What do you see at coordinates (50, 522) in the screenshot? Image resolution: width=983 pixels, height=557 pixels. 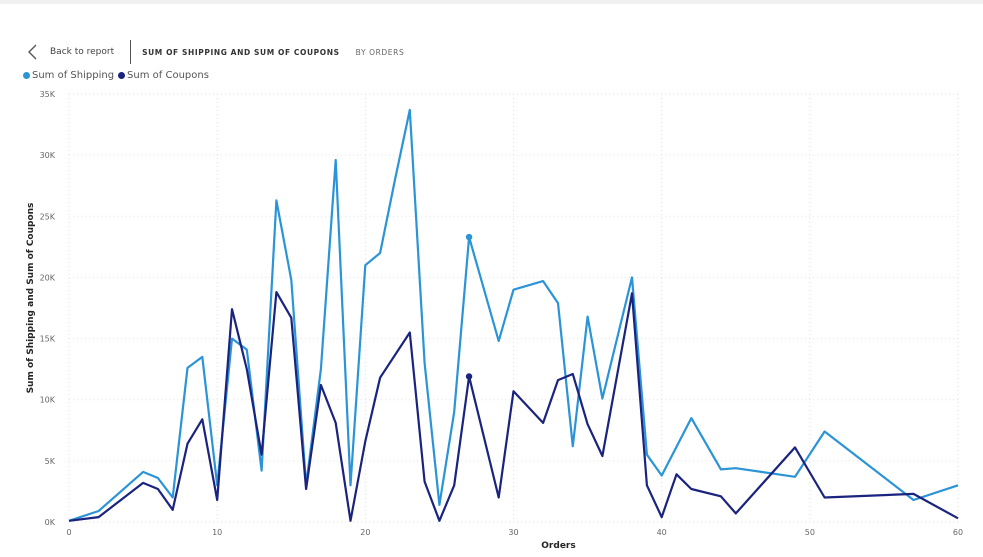 I see `y-tick-label: 0K` at bounding box center [50, 522].